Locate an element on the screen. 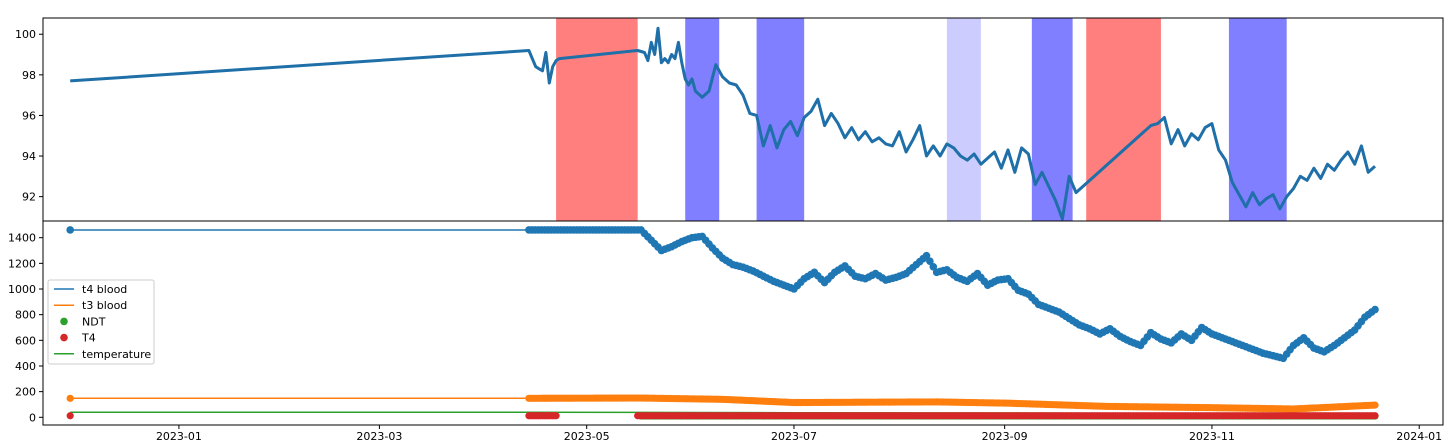 The height and width of the screenshot is (445, 1456). legend: t4 blood t3 blood NDT T4 temperature is located at coordinates (101, 322).